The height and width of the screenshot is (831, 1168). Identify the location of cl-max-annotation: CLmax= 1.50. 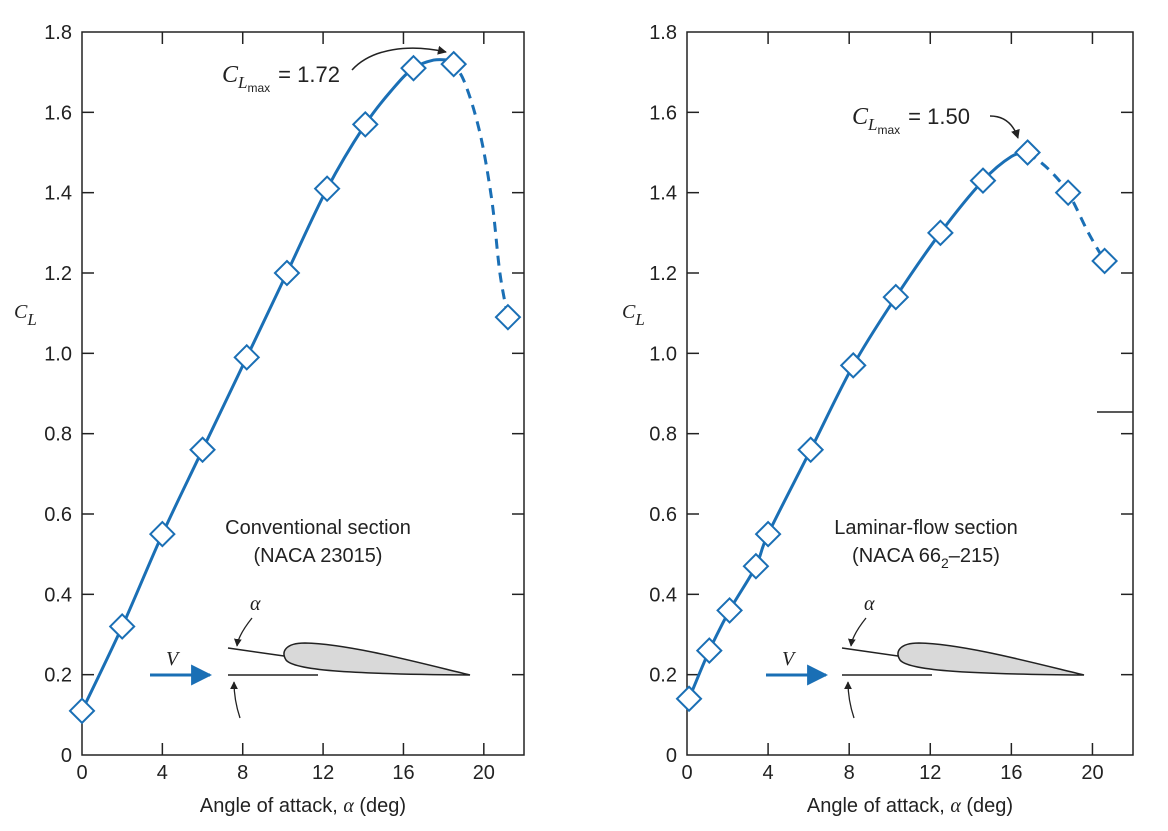
(936, 121).